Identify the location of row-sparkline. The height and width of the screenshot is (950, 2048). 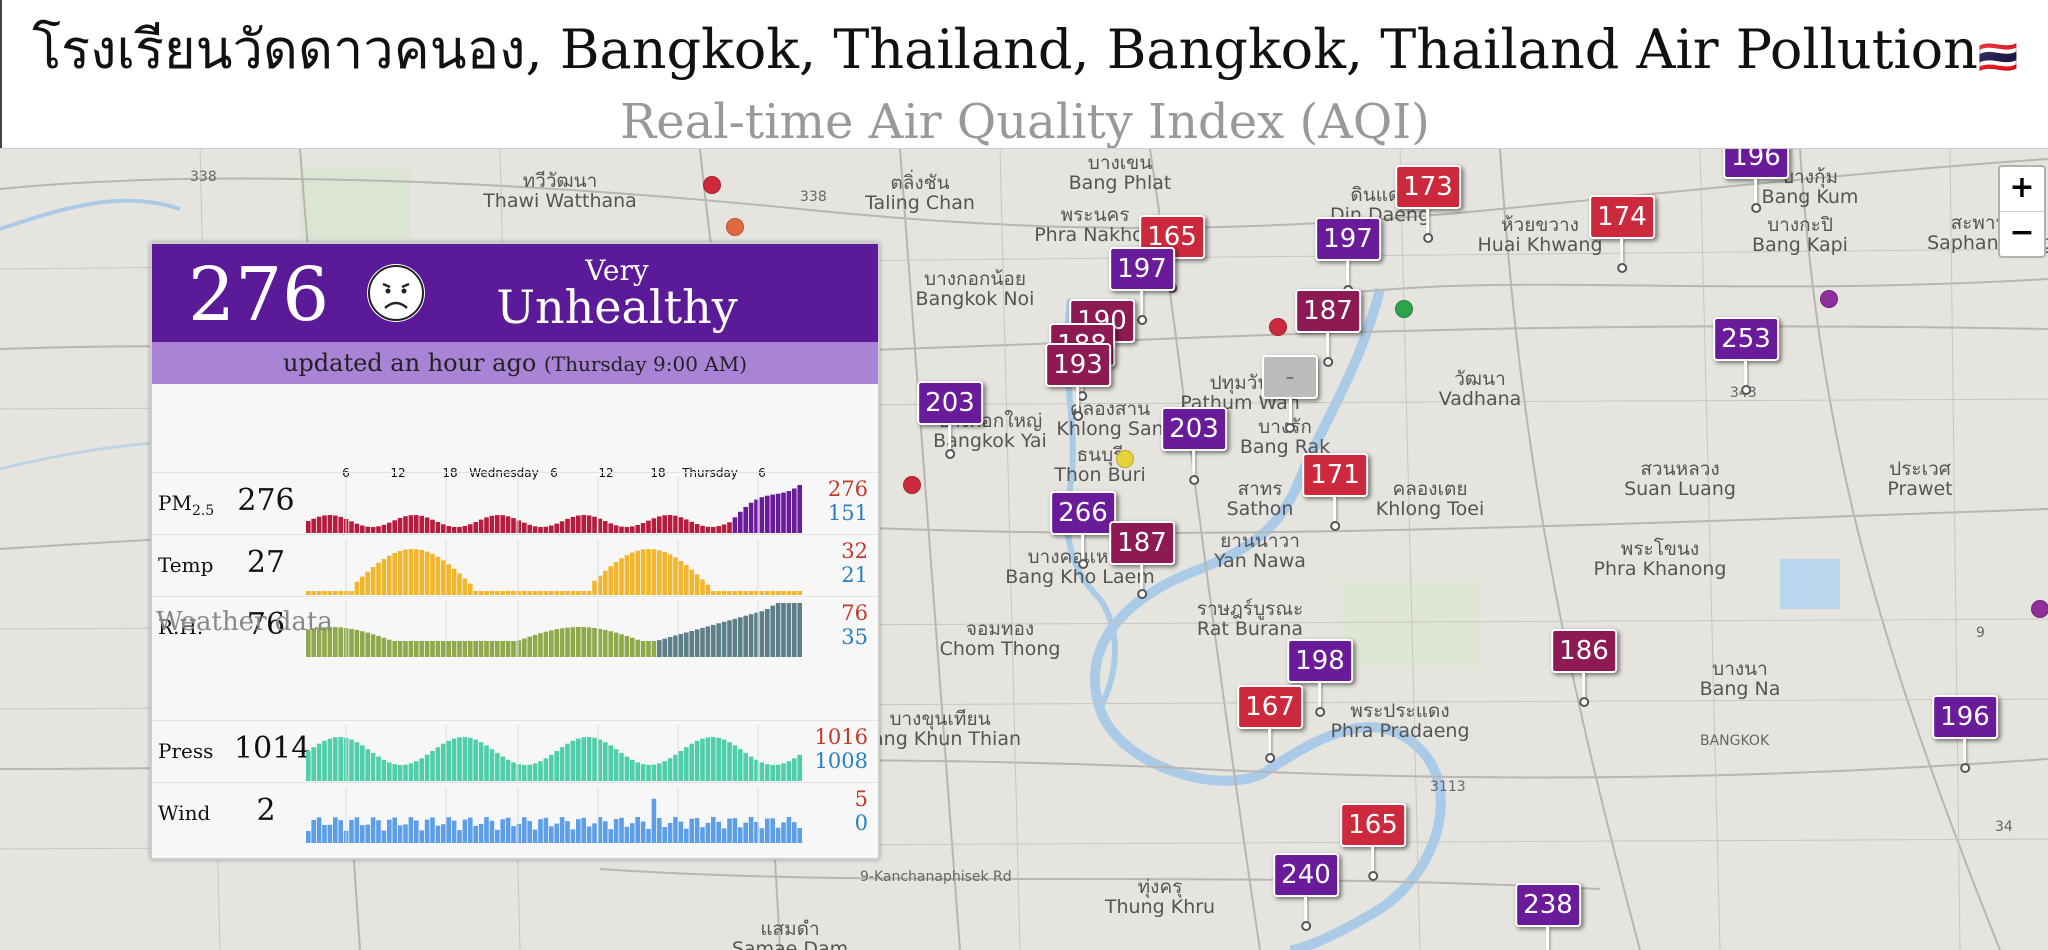
(554, 629).